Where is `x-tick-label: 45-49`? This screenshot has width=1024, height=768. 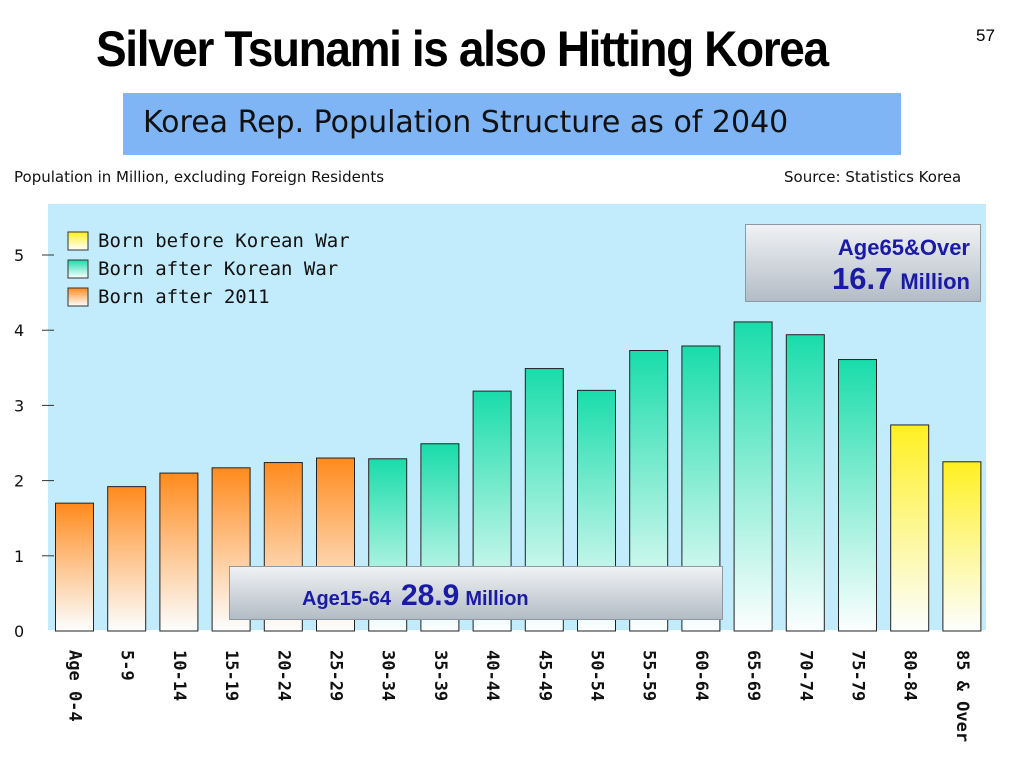 x-tick-label: 45-49 is located at coordinates (544, 675).